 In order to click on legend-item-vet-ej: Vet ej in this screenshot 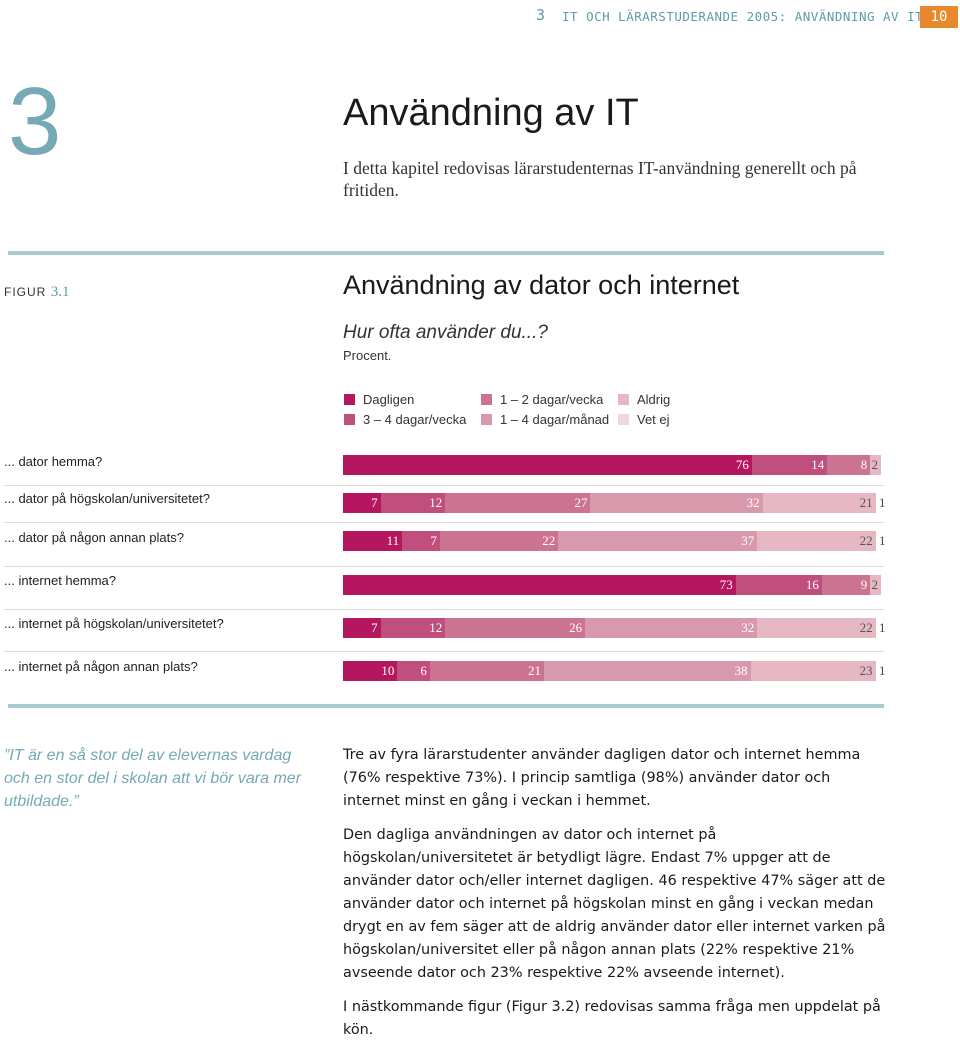, I will do `click(644, 419)`.